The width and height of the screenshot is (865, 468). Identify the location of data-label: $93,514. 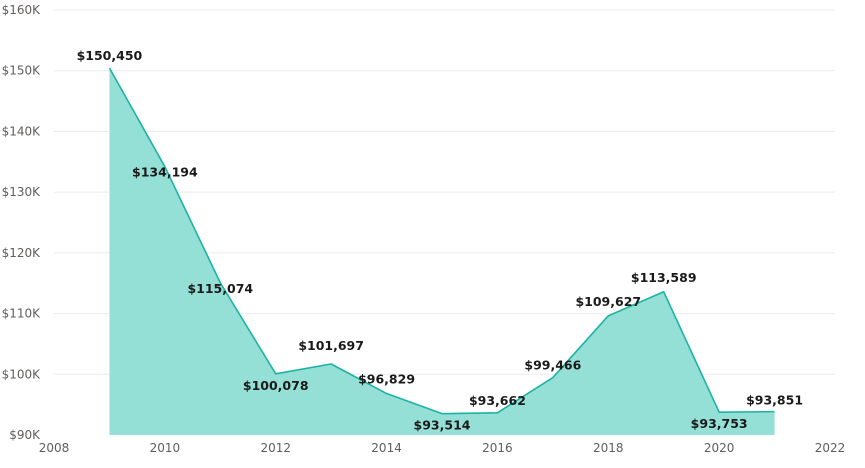
(442, 425).